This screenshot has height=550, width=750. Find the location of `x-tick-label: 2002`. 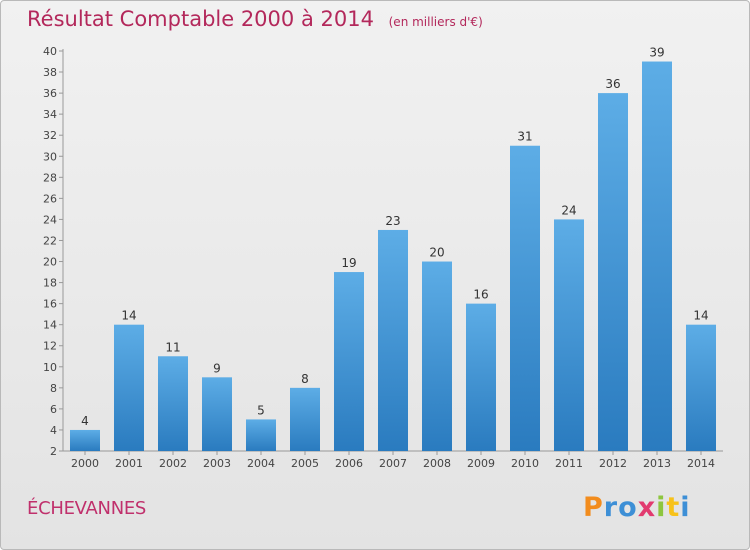

x-tick-label: 2002 is located at coordinates (173, 463).